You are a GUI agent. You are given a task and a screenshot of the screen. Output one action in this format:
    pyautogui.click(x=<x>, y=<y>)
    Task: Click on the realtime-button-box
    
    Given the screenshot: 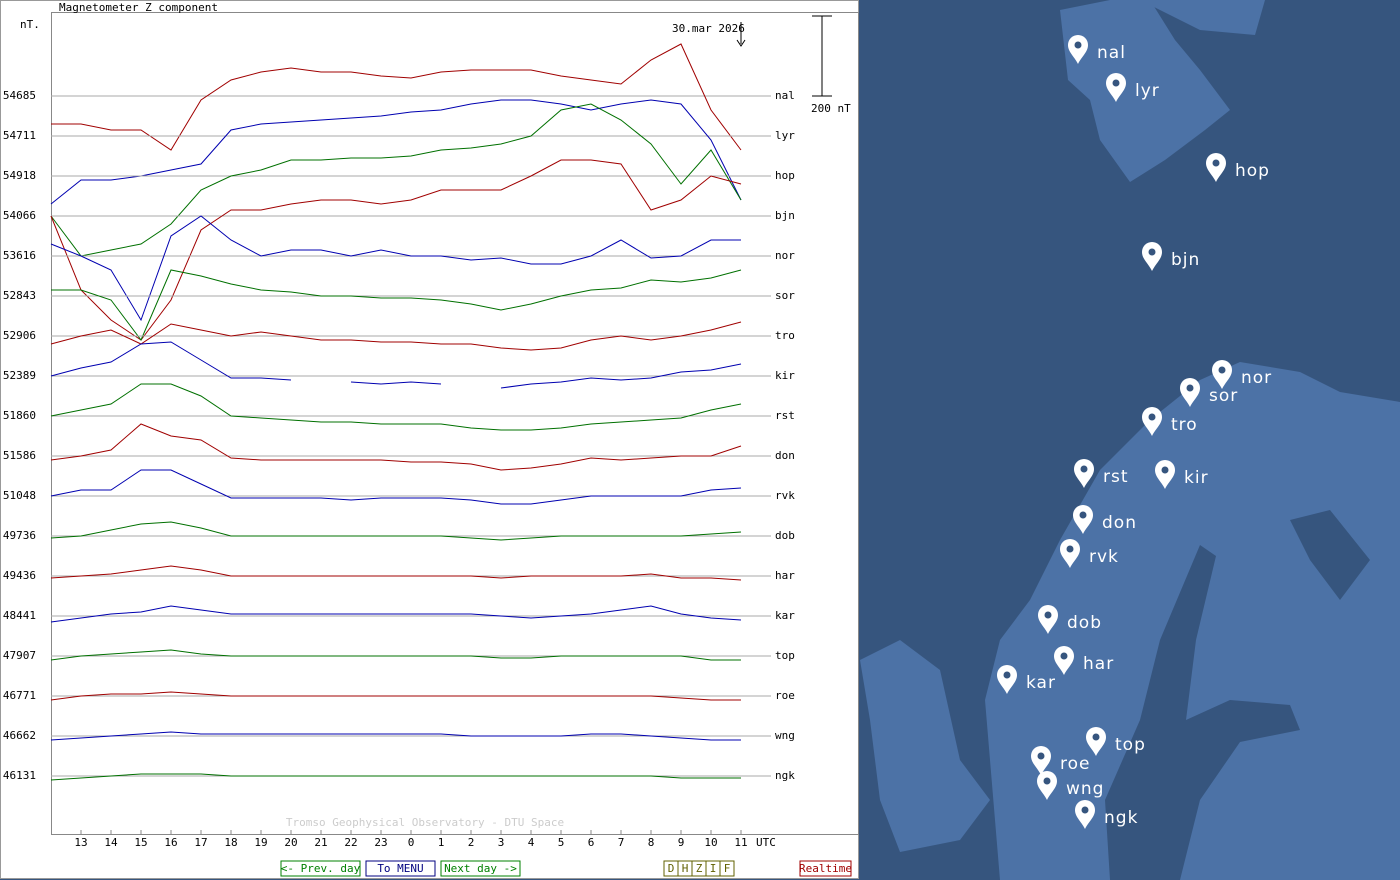 What is the action you would take?
    pyautogui.click(x=825, y=868)
    